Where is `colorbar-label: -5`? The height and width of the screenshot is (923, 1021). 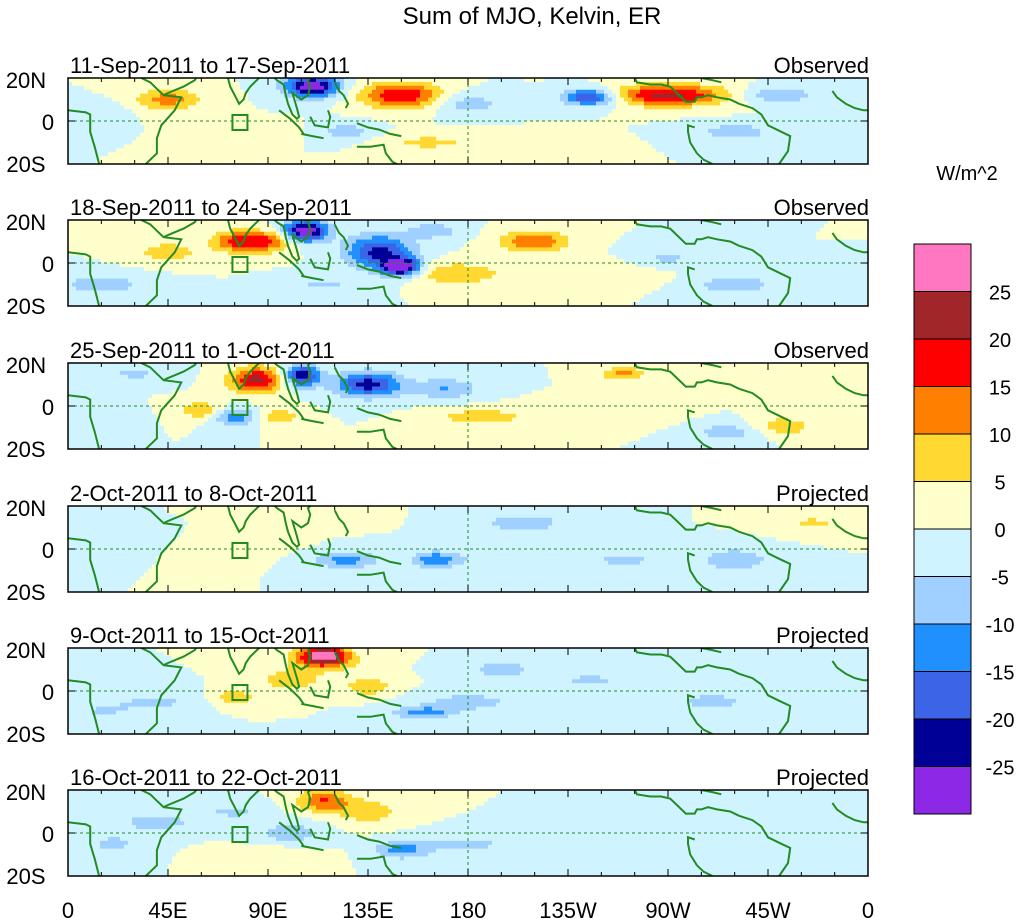
colorbar-label: -5 is located at coordinates (1000, 579).